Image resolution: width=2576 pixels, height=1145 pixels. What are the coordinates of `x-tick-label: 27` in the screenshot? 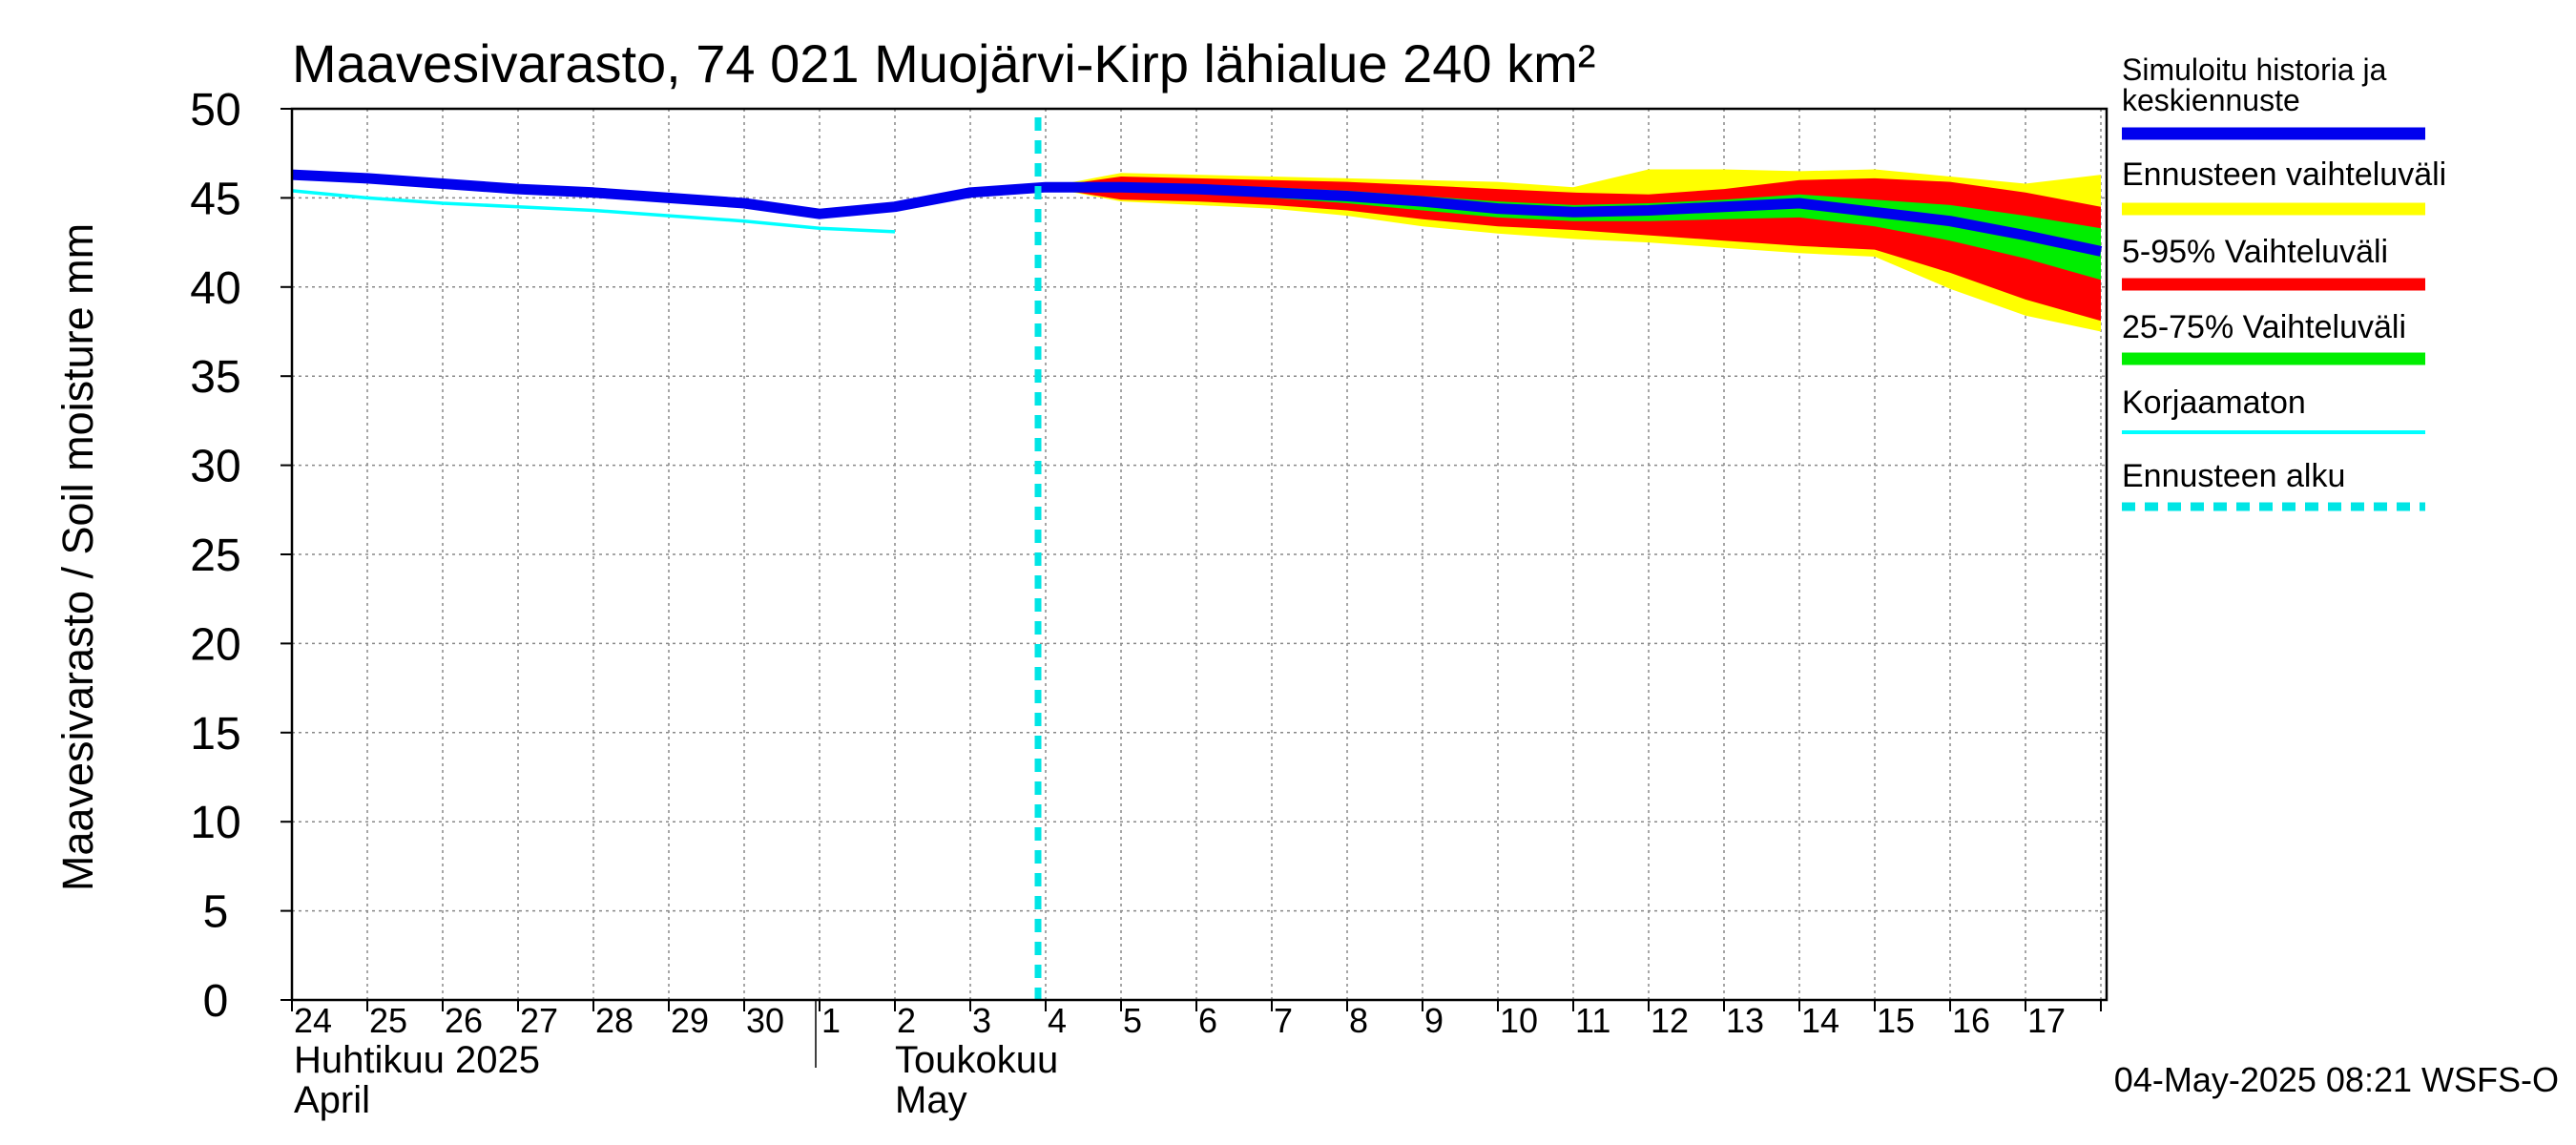 It's located at (539, 1021).